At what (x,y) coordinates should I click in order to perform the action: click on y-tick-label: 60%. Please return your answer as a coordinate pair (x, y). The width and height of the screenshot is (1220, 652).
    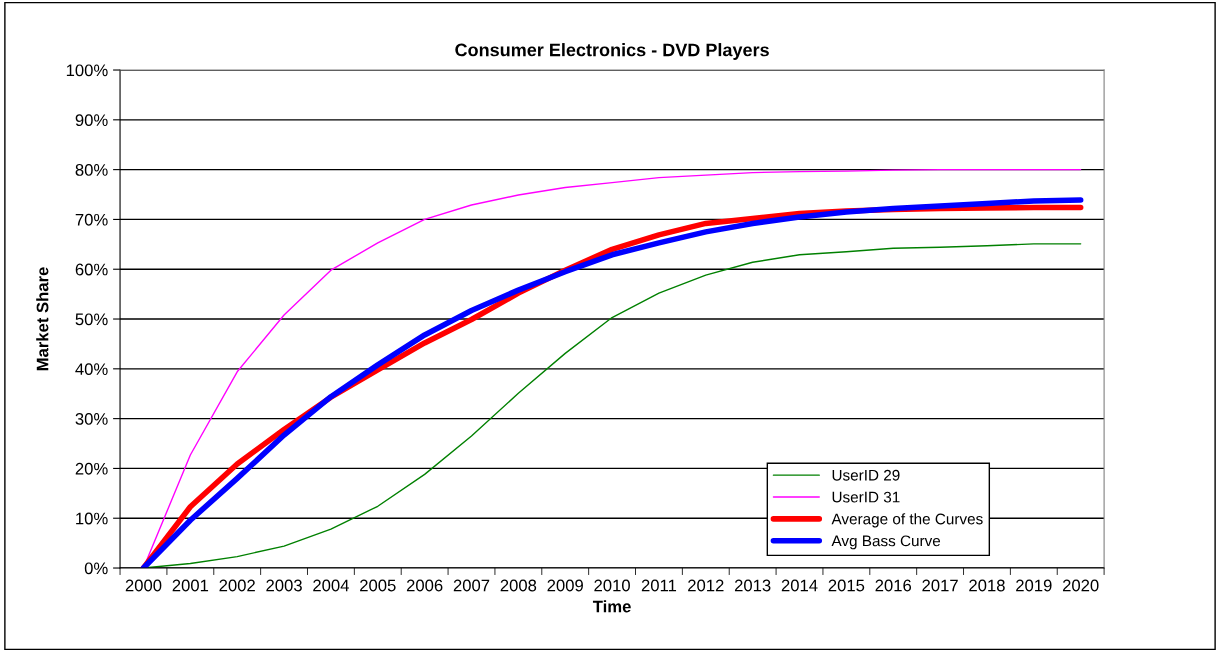
    Looking at the image, I should click on (91, 269).